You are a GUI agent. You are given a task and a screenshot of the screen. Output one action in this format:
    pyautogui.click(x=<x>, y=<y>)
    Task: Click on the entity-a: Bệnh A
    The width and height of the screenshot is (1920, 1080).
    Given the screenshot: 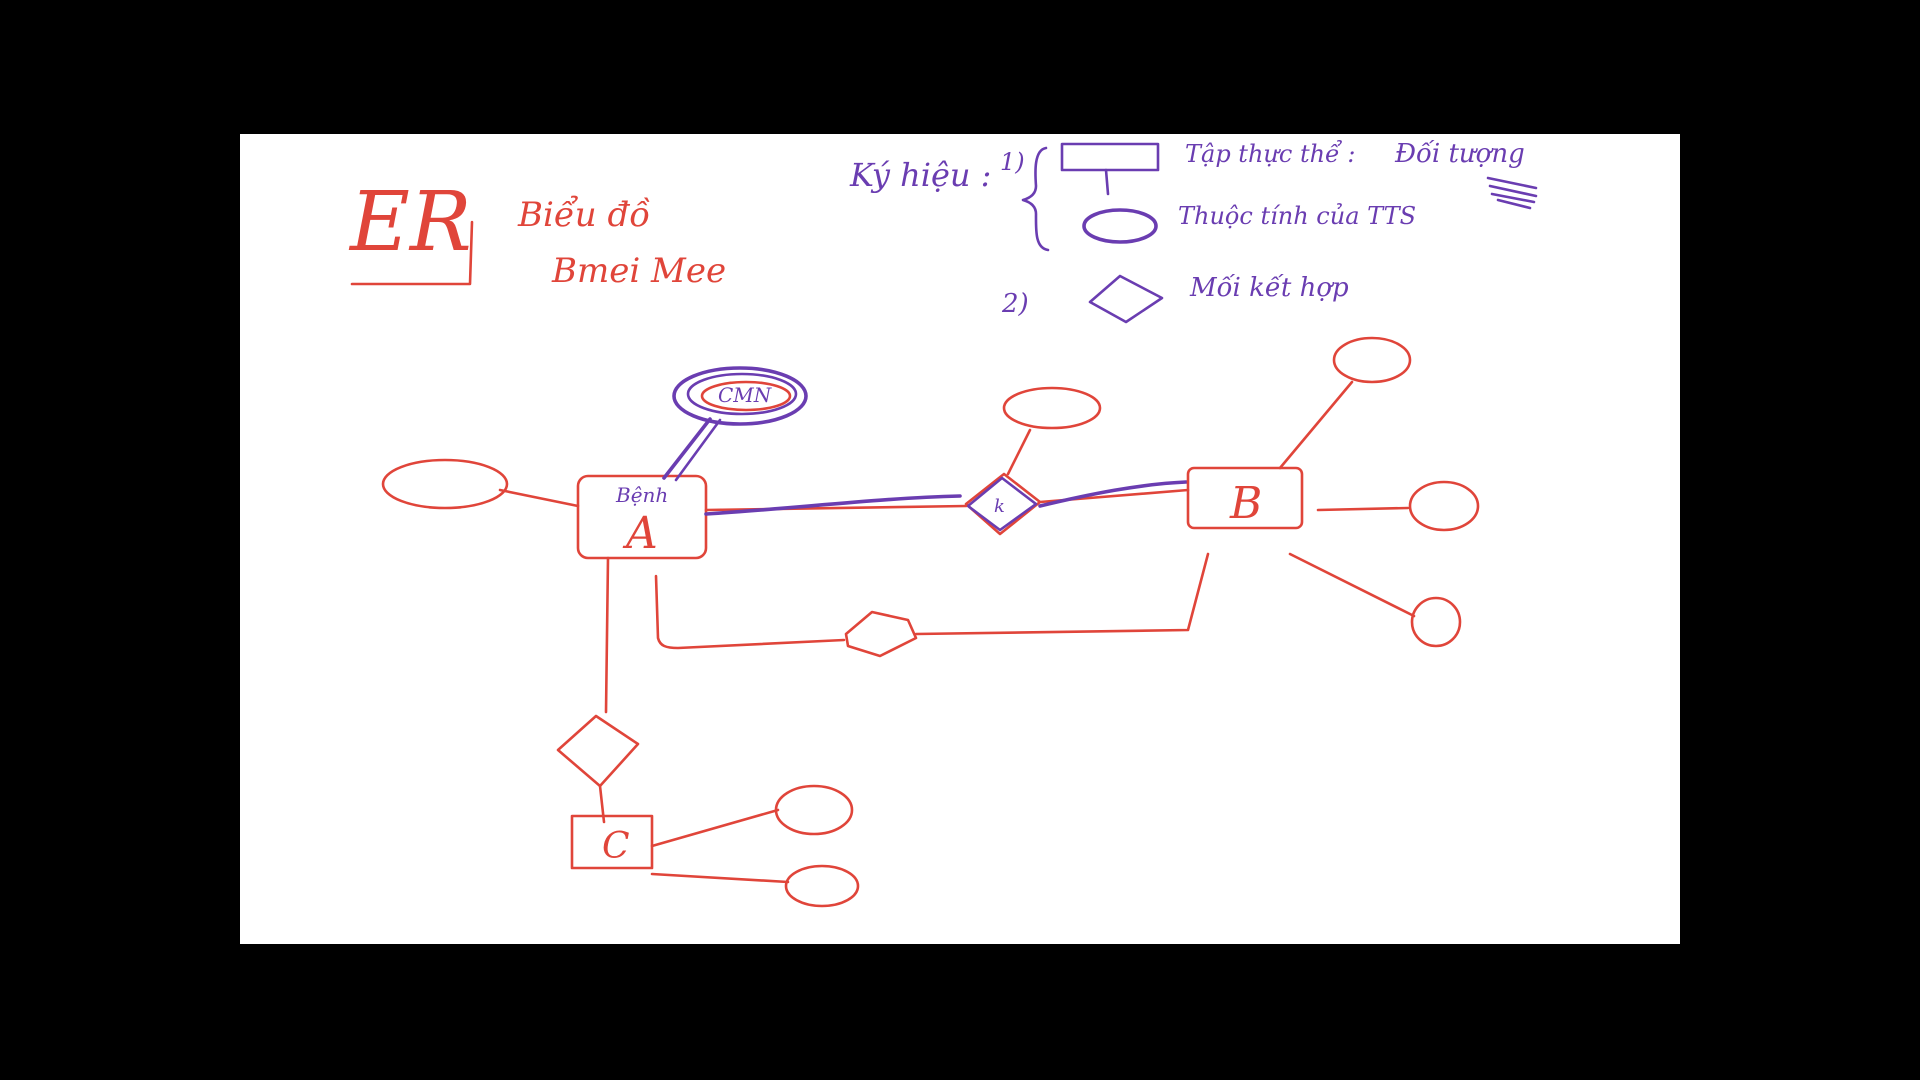 What is the action you would take?
    pyautogui.click(x=642, y=517)
    